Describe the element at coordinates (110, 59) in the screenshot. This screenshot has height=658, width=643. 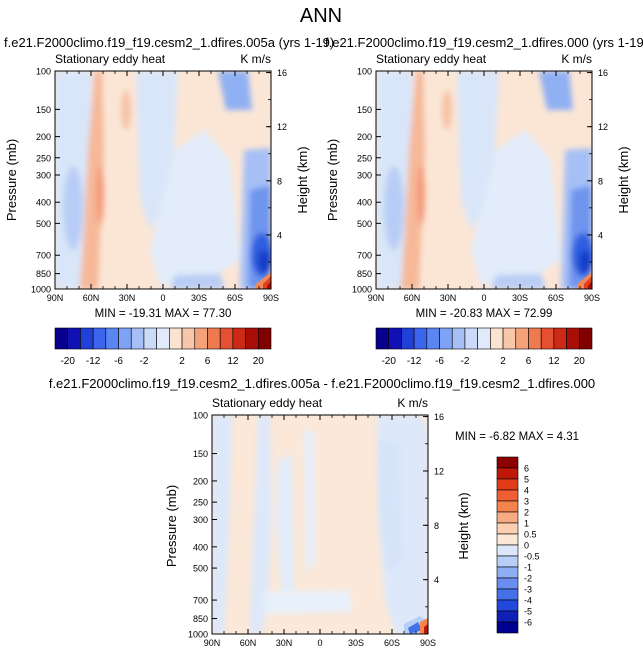
I see `panel-1-subtitle: Stationary eddy heat` at that location.